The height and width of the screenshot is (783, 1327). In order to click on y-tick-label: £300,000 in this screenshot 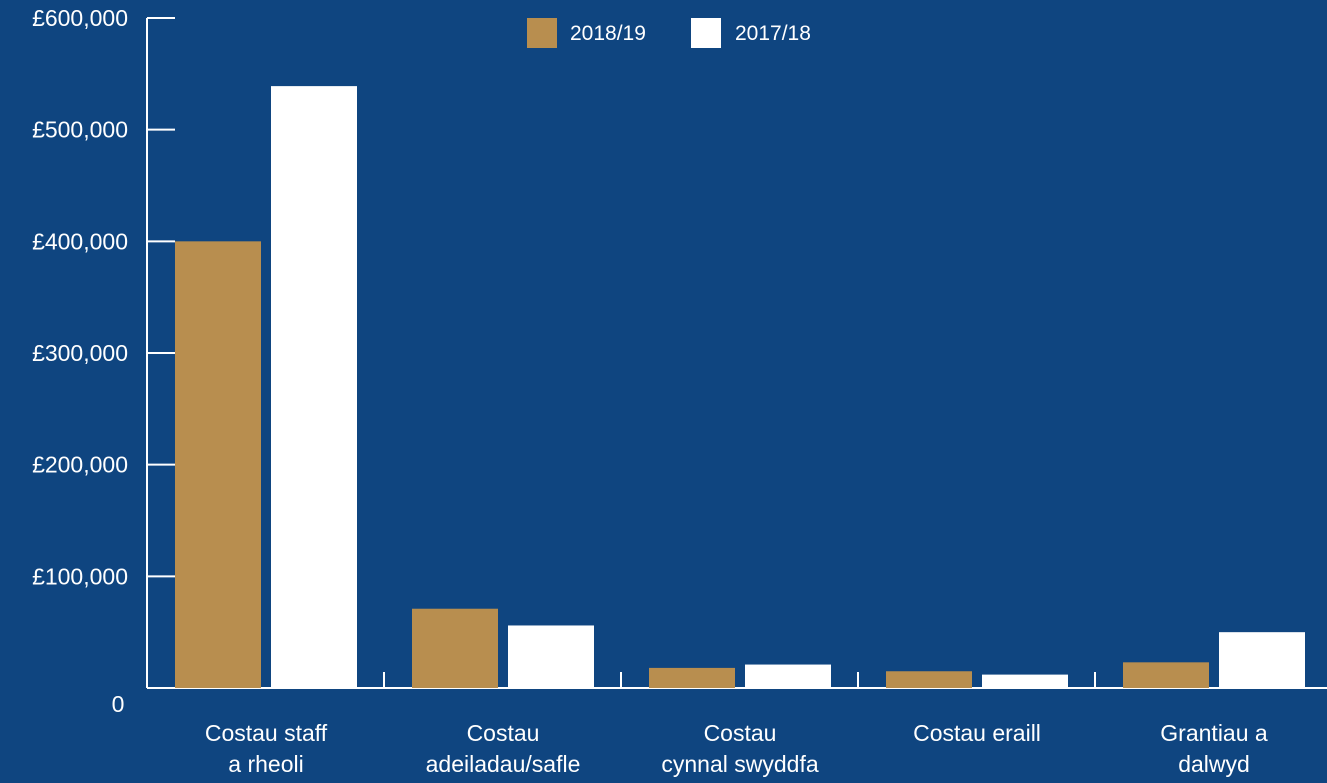, I will do `click(80, 353)`.